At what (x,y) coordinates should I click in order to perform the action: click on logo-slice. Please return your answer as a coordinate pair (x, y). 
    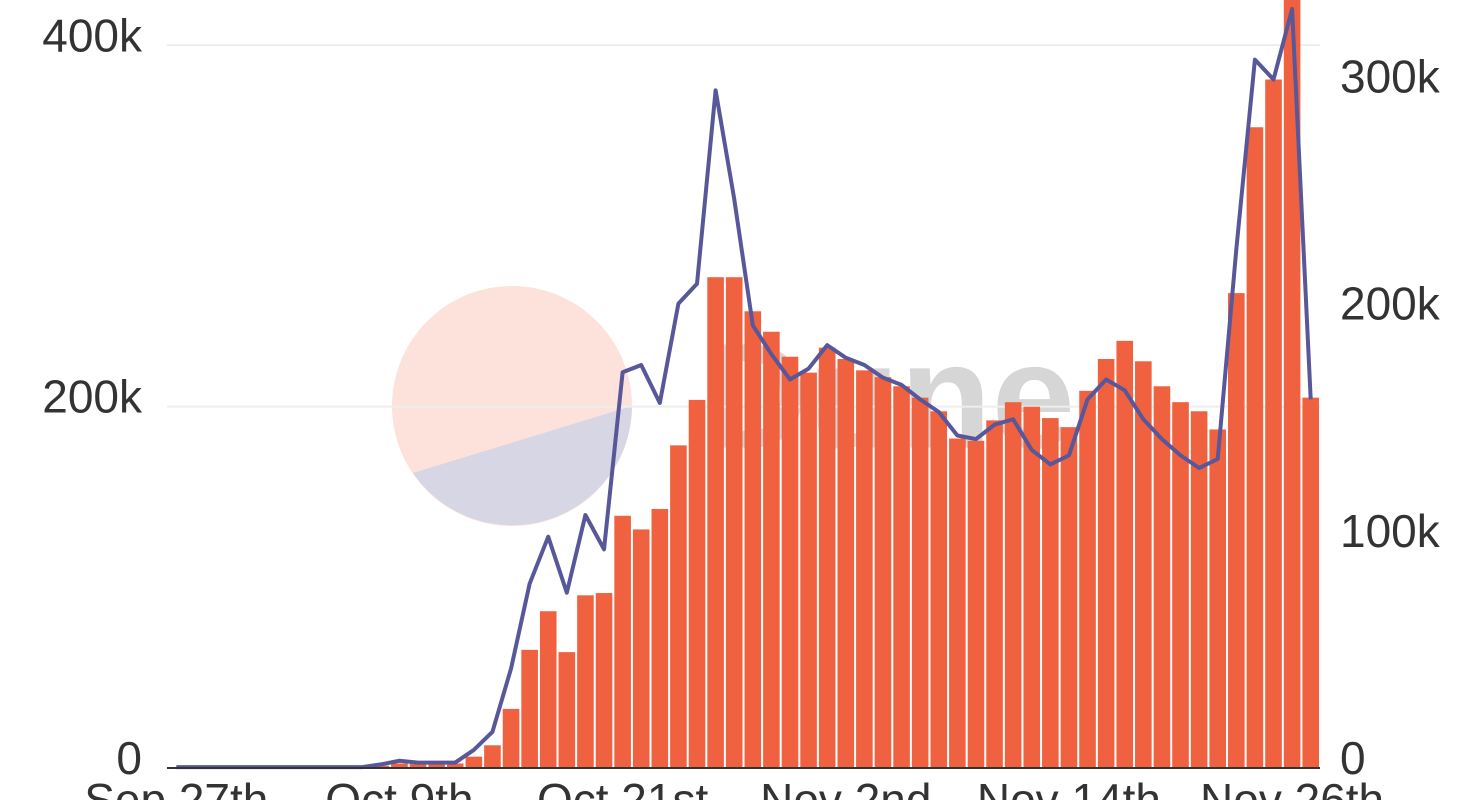
    Looking at the image, I should click on (522, 466).